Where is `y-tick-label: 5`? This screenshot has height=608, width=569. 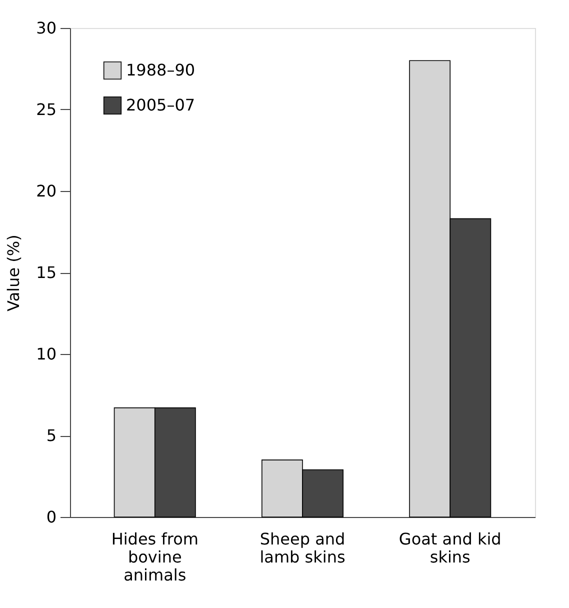
y-tick-label: 5 is located at coordinates (51, 435).